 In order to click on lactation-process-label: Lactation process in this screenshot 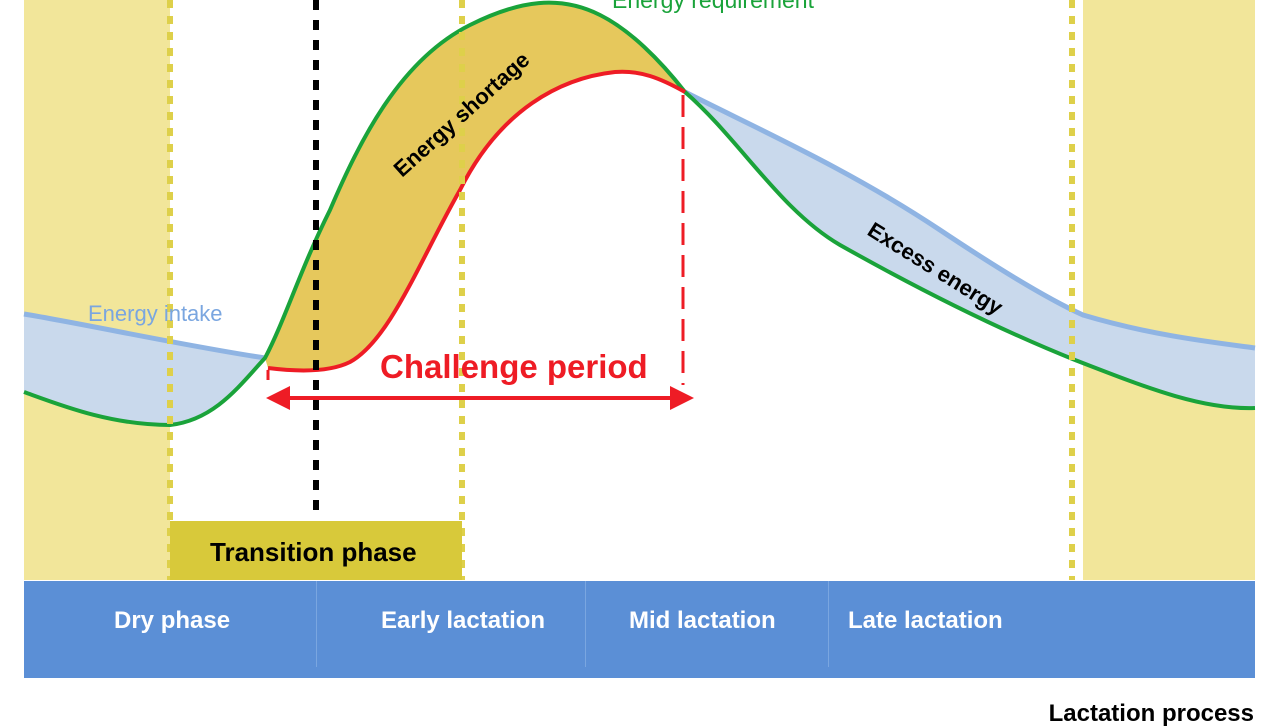, I will do `click(1151, 713)`.